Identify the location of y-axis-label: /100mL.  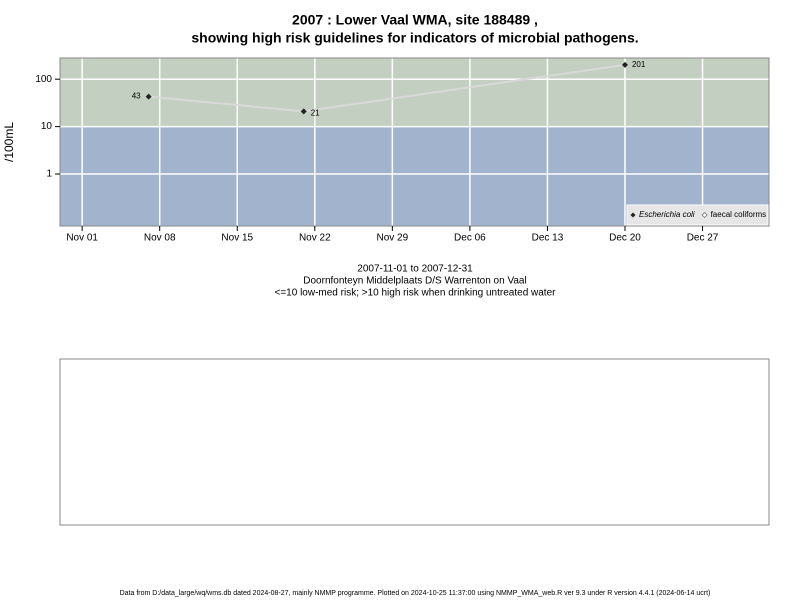
(9, 142).